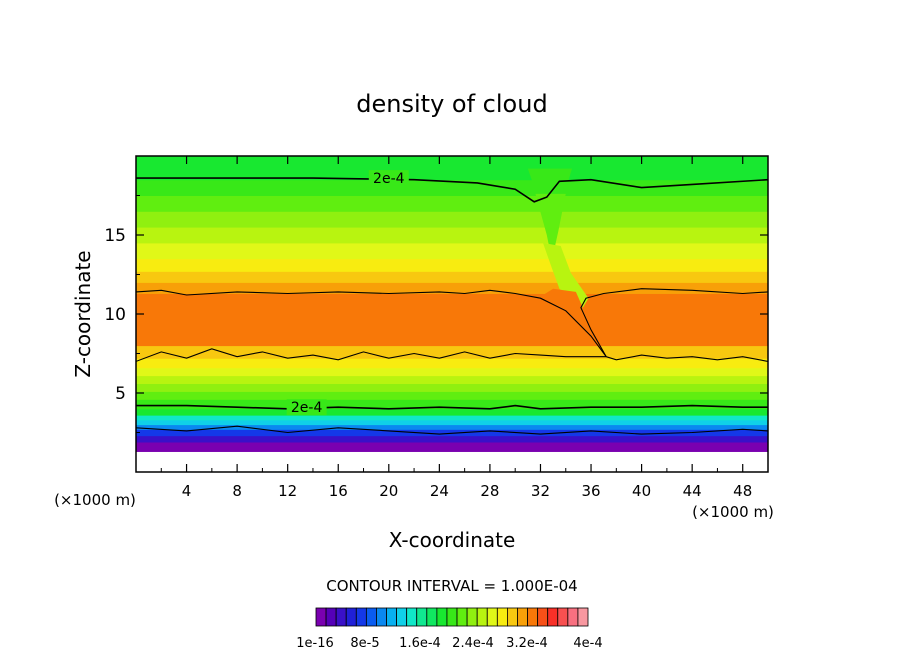 The width and height of the screenshot is (904, 654). I want to click on x-tick-label: 4, so click(187, 491).